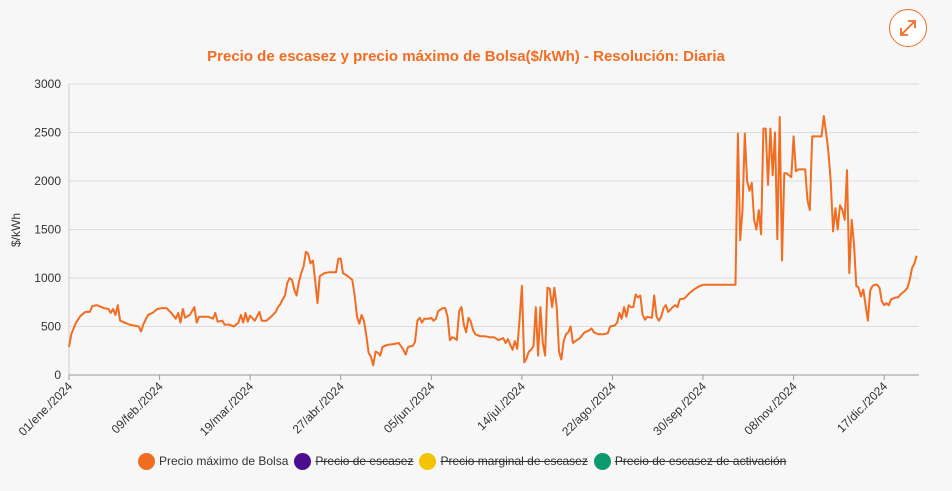  I want to click on x-tick-label: 01/ene./2024, so click(46, 409).